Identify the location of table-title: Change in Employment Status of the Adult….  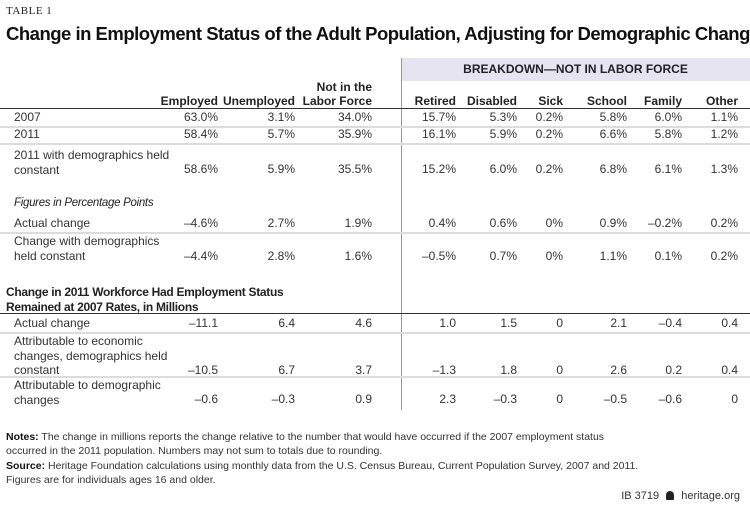
(378, 33).